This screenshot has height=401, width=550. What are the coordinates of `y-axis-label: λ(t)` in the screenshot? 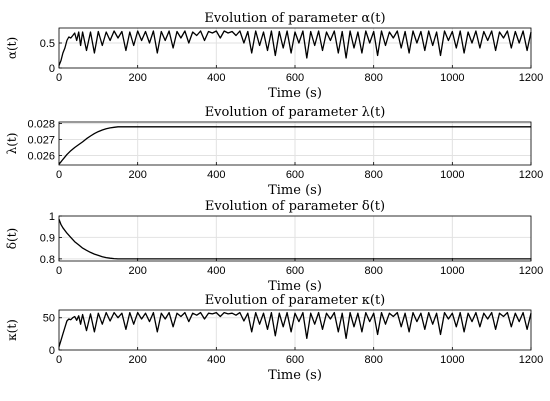 It's located at (12, 144).